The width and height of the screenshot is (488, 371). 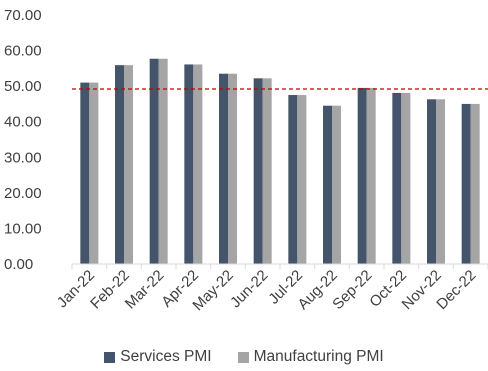 I want to click on legend-swatch-manufacturing, so click(x=243, y=357).